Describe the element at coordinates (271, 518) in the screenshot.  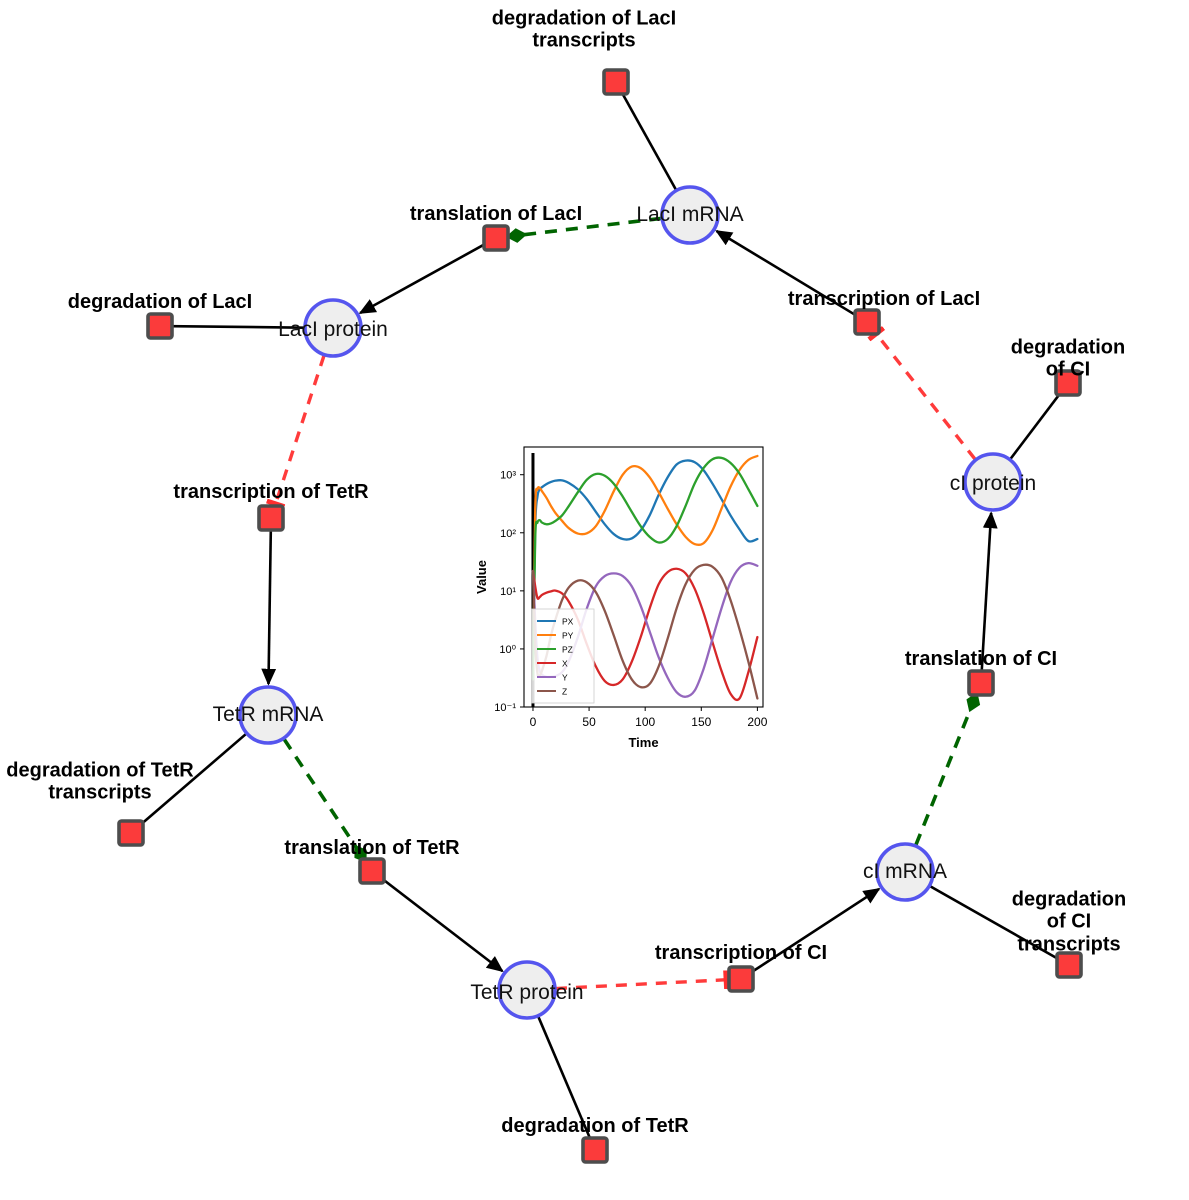
I see `reaction-node-transcription-of-tetr` at that location.